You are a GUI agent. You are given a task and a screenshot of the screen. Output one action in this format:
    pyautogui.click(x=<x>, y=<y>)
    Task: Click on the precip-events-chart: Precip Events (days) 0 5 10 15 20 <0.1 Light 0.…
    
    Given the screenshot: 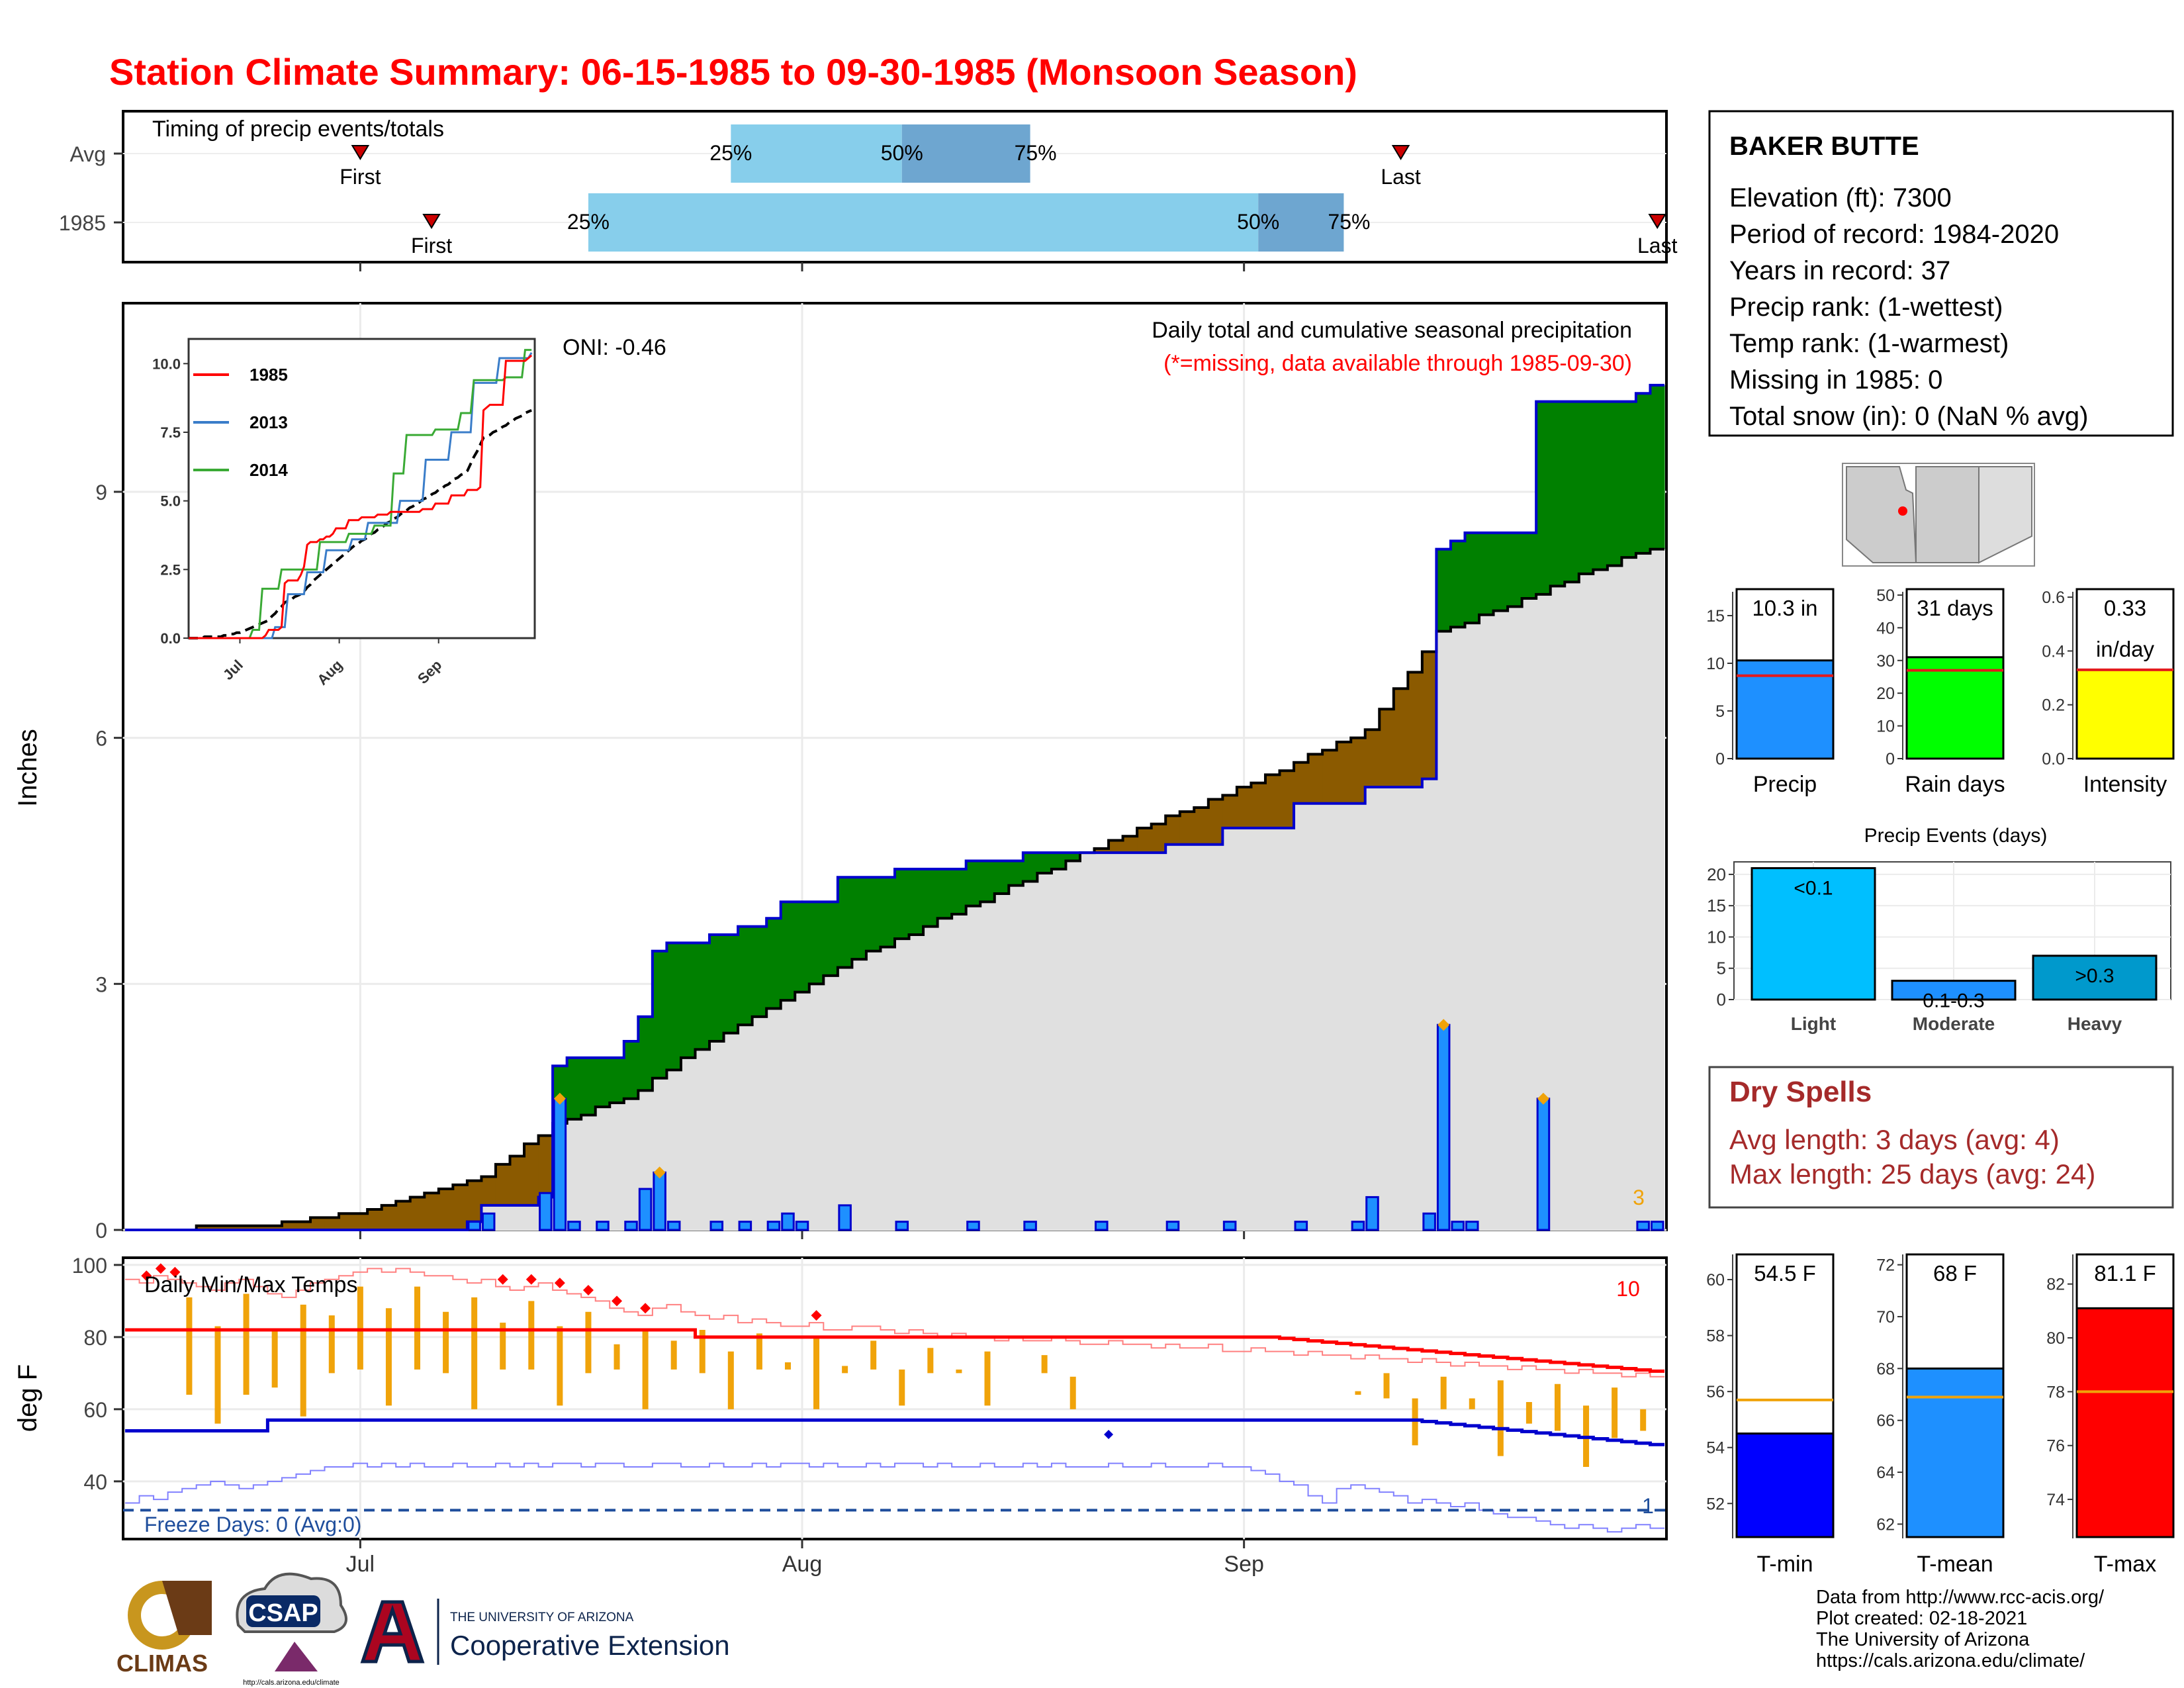 What is the action you would take?
    pyautogui.click(x=1939, y=929)
    